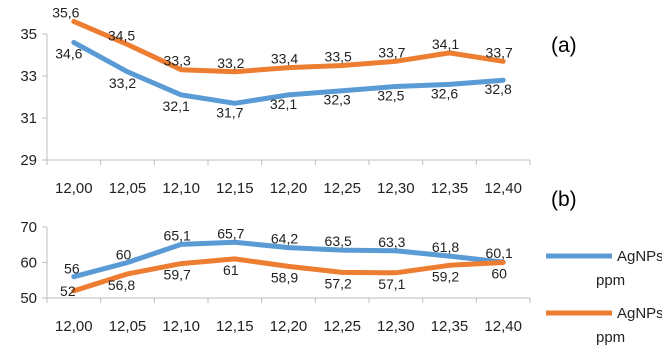  Describe the element at coordinates (231, 270) in the screenshot. I see `data-label-agnps-4: 61` at that location.